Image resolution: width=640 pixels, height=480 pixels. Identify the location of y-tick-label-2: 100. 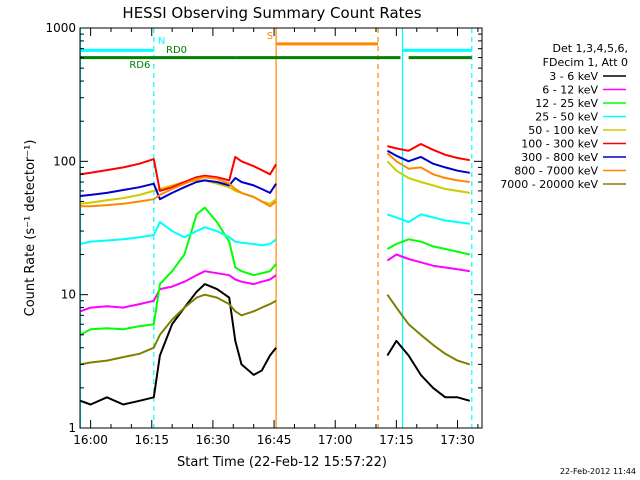
(64, 161).